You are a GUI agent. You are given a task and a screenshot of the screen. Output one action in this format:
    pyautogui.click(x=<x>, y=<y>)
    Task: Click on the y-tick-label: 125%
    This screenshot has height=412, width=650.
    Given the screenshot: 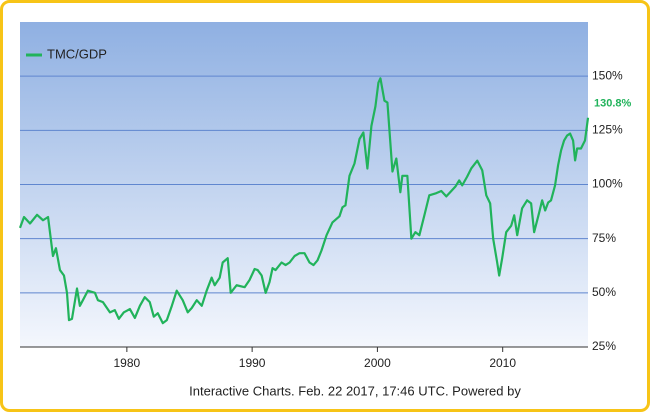 What is the action you would take?
    pyautogui.click(x=607, y=130)
    